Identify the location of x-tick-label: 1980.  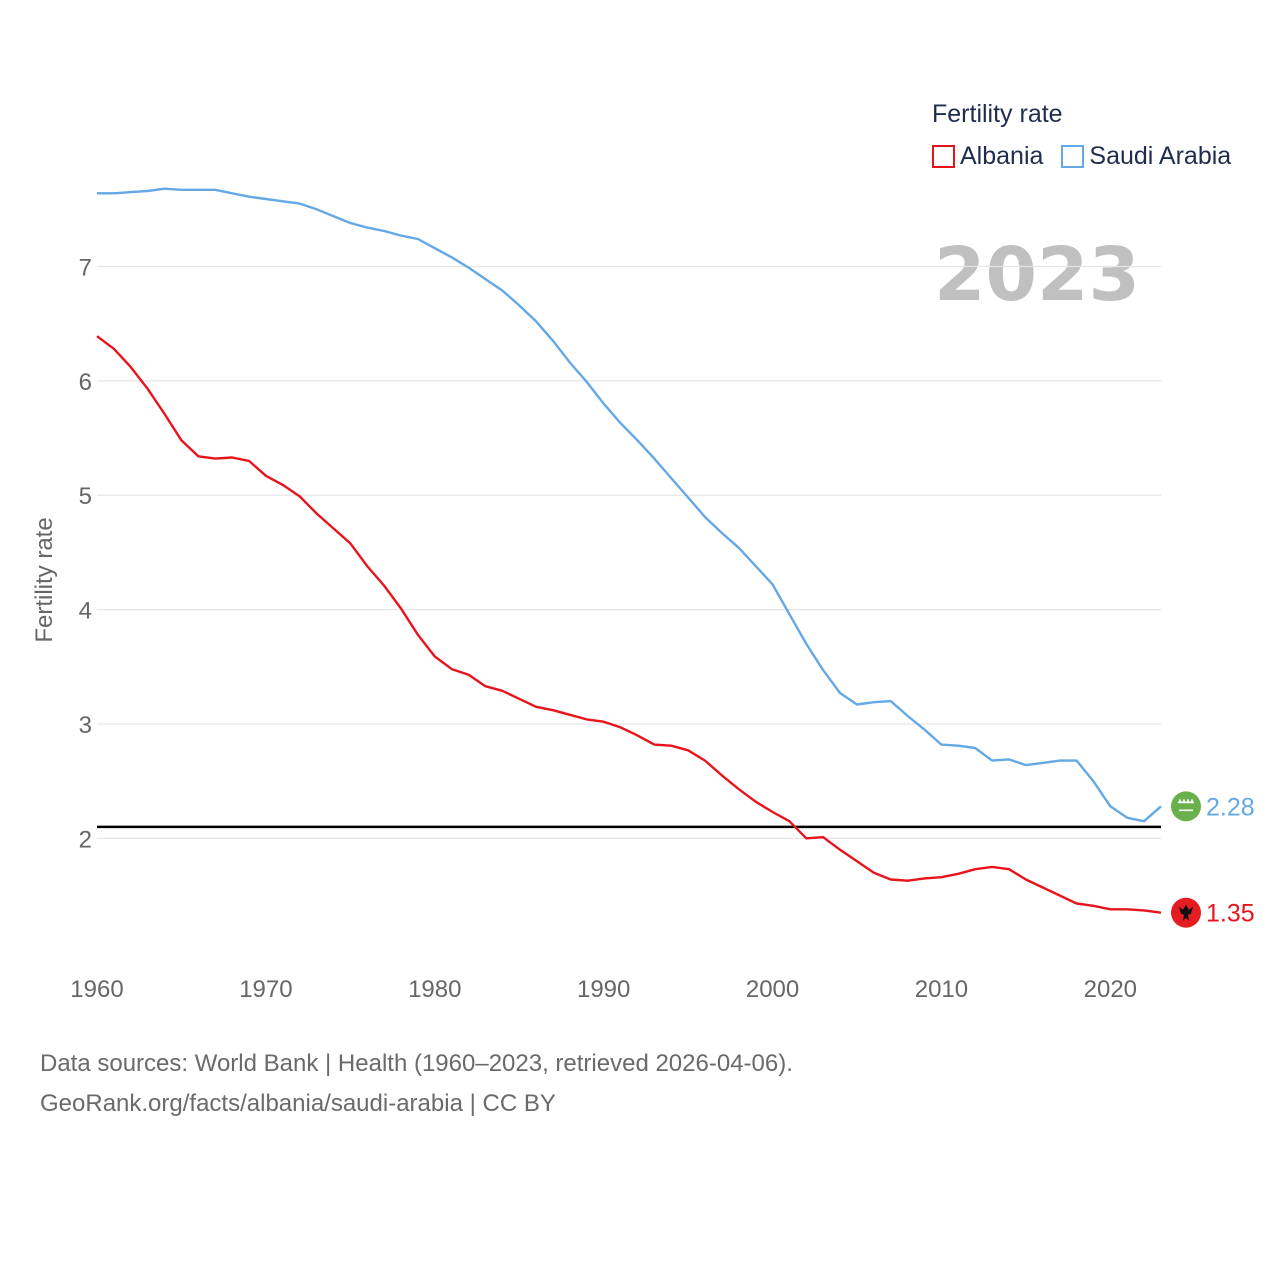
(434, 989).